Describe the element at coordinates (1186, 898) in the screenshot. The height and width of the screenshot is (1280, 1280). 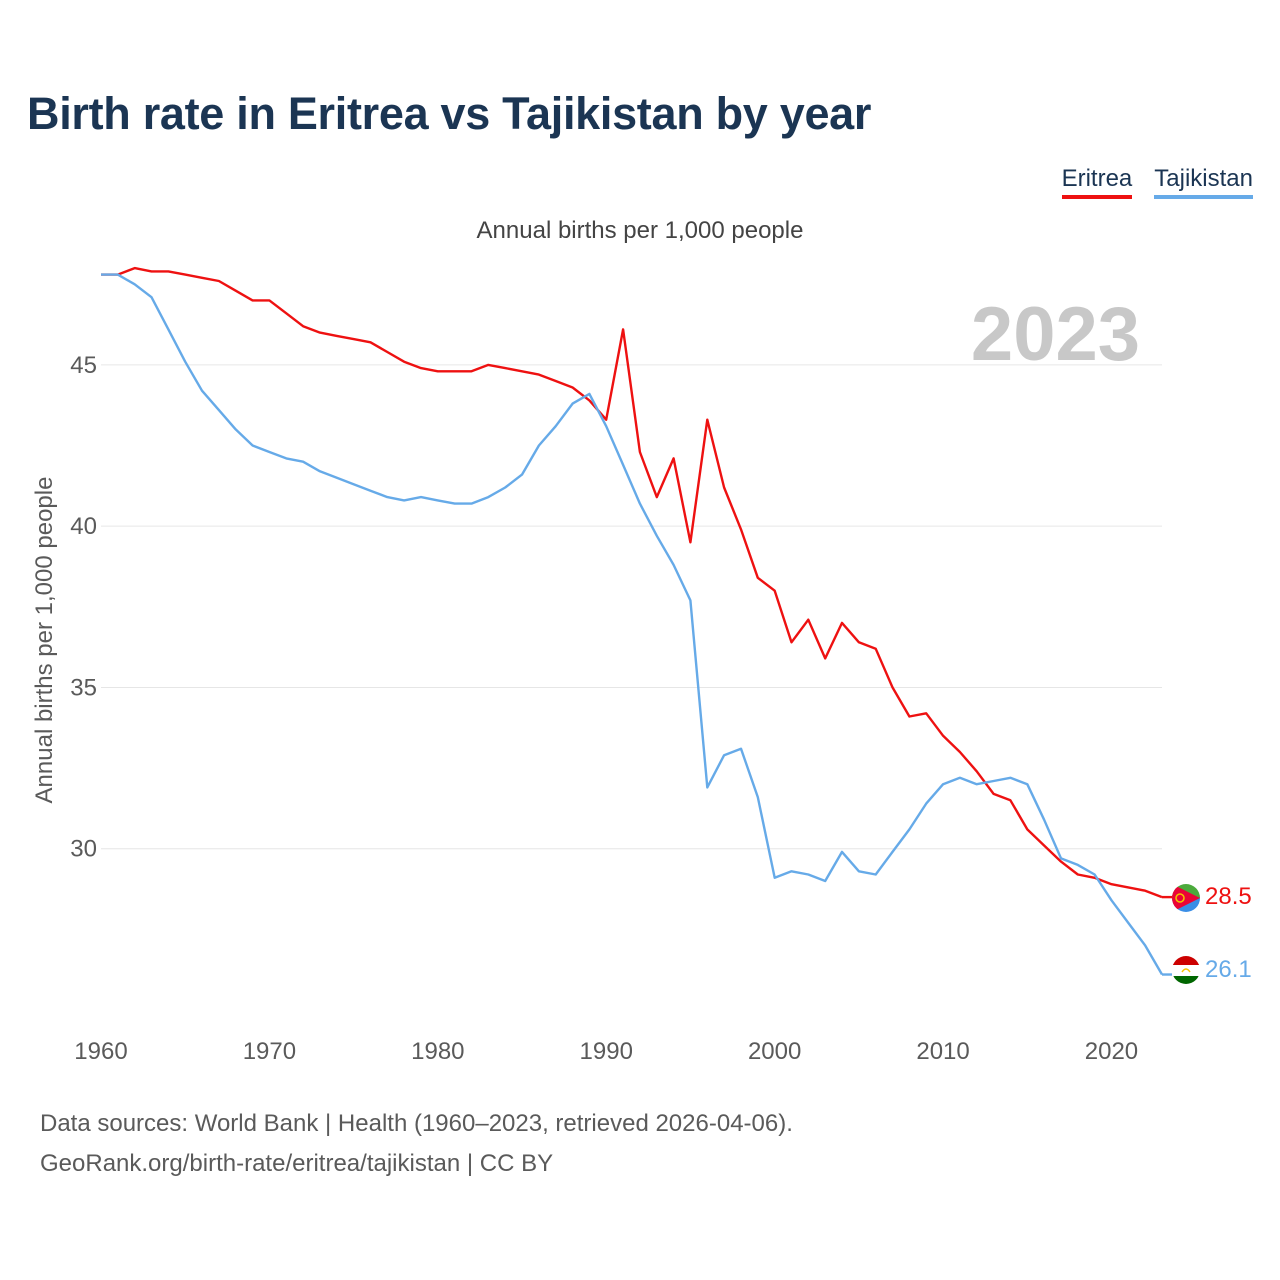
I see `eritrea-flag-icon` at that location.